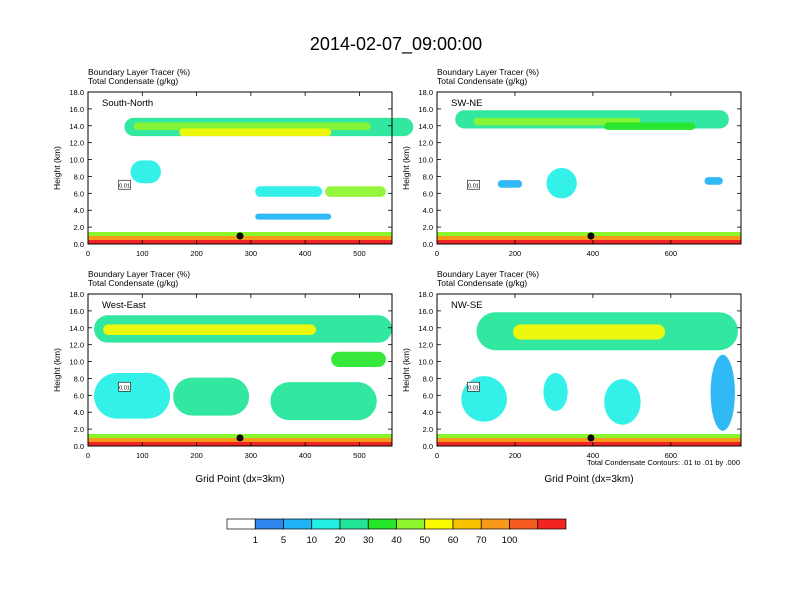 This screenshot has width=792, height=612. What do you see at coordinates (467, 305) in the screenshot?
I see `panel-label: NW-SE` at bounding box center [467, 305].